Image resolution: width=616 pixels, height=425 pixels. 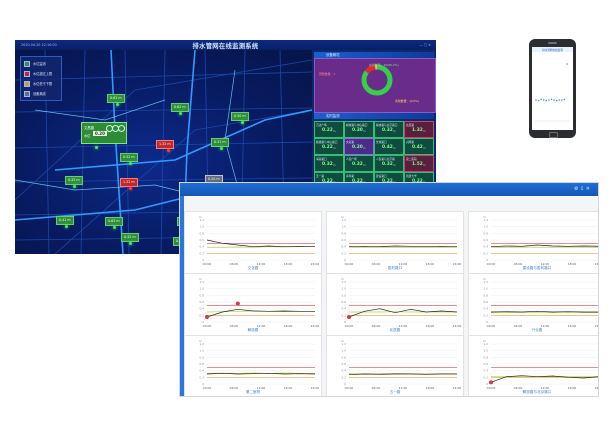 I want to click on site-marker: 0.51 m, so click(x=220, y=142).